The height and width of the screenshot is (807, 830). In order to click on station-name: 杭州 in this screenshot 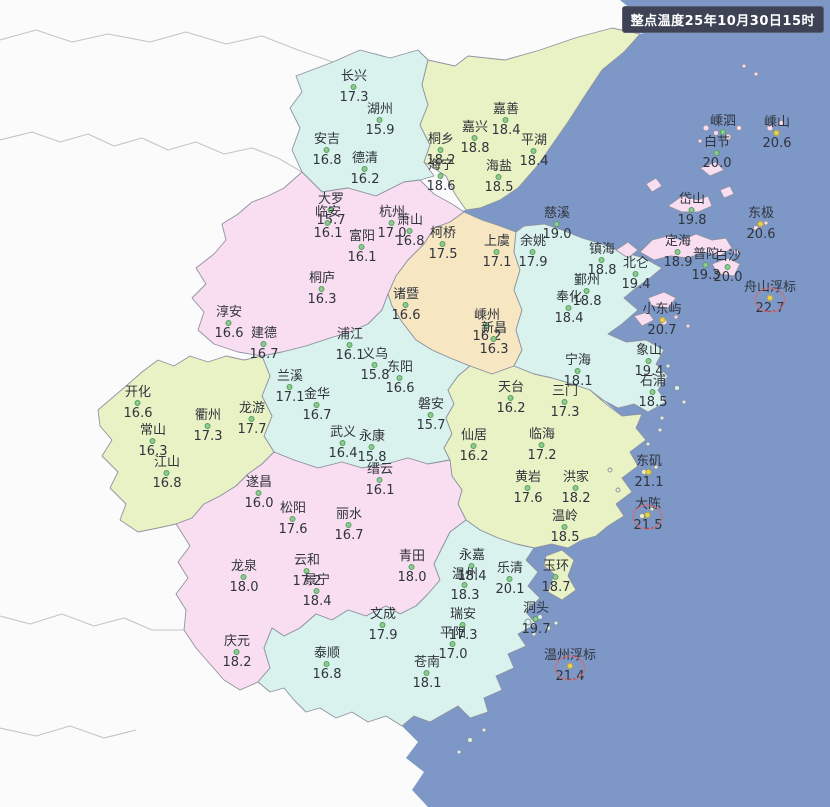, I will do `click(392, 212)`.